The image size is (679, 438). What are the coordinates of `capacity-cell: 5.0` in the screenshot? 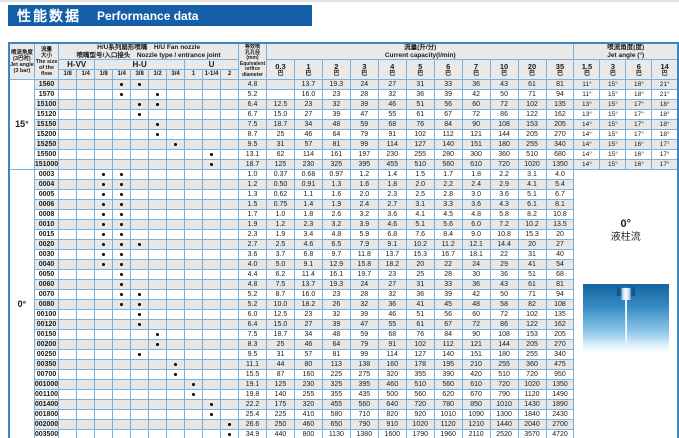 It's located at (280, 264).